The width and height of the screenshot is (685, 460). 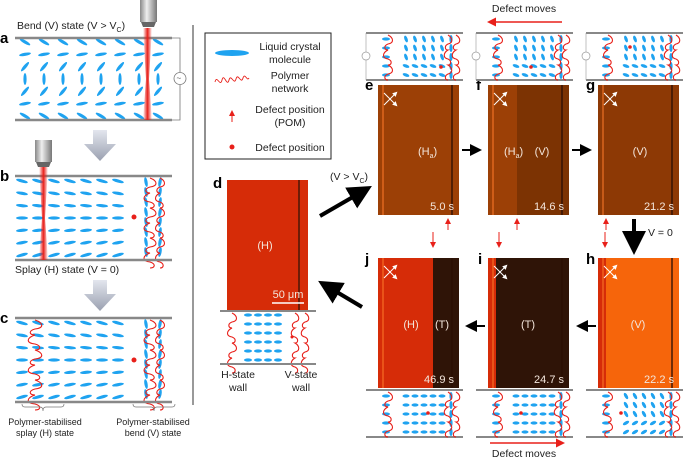 What do you see at coordinates (590, 259) in the screenshot?
I see `panel-label-h: h` at bounding box center [590, 259].